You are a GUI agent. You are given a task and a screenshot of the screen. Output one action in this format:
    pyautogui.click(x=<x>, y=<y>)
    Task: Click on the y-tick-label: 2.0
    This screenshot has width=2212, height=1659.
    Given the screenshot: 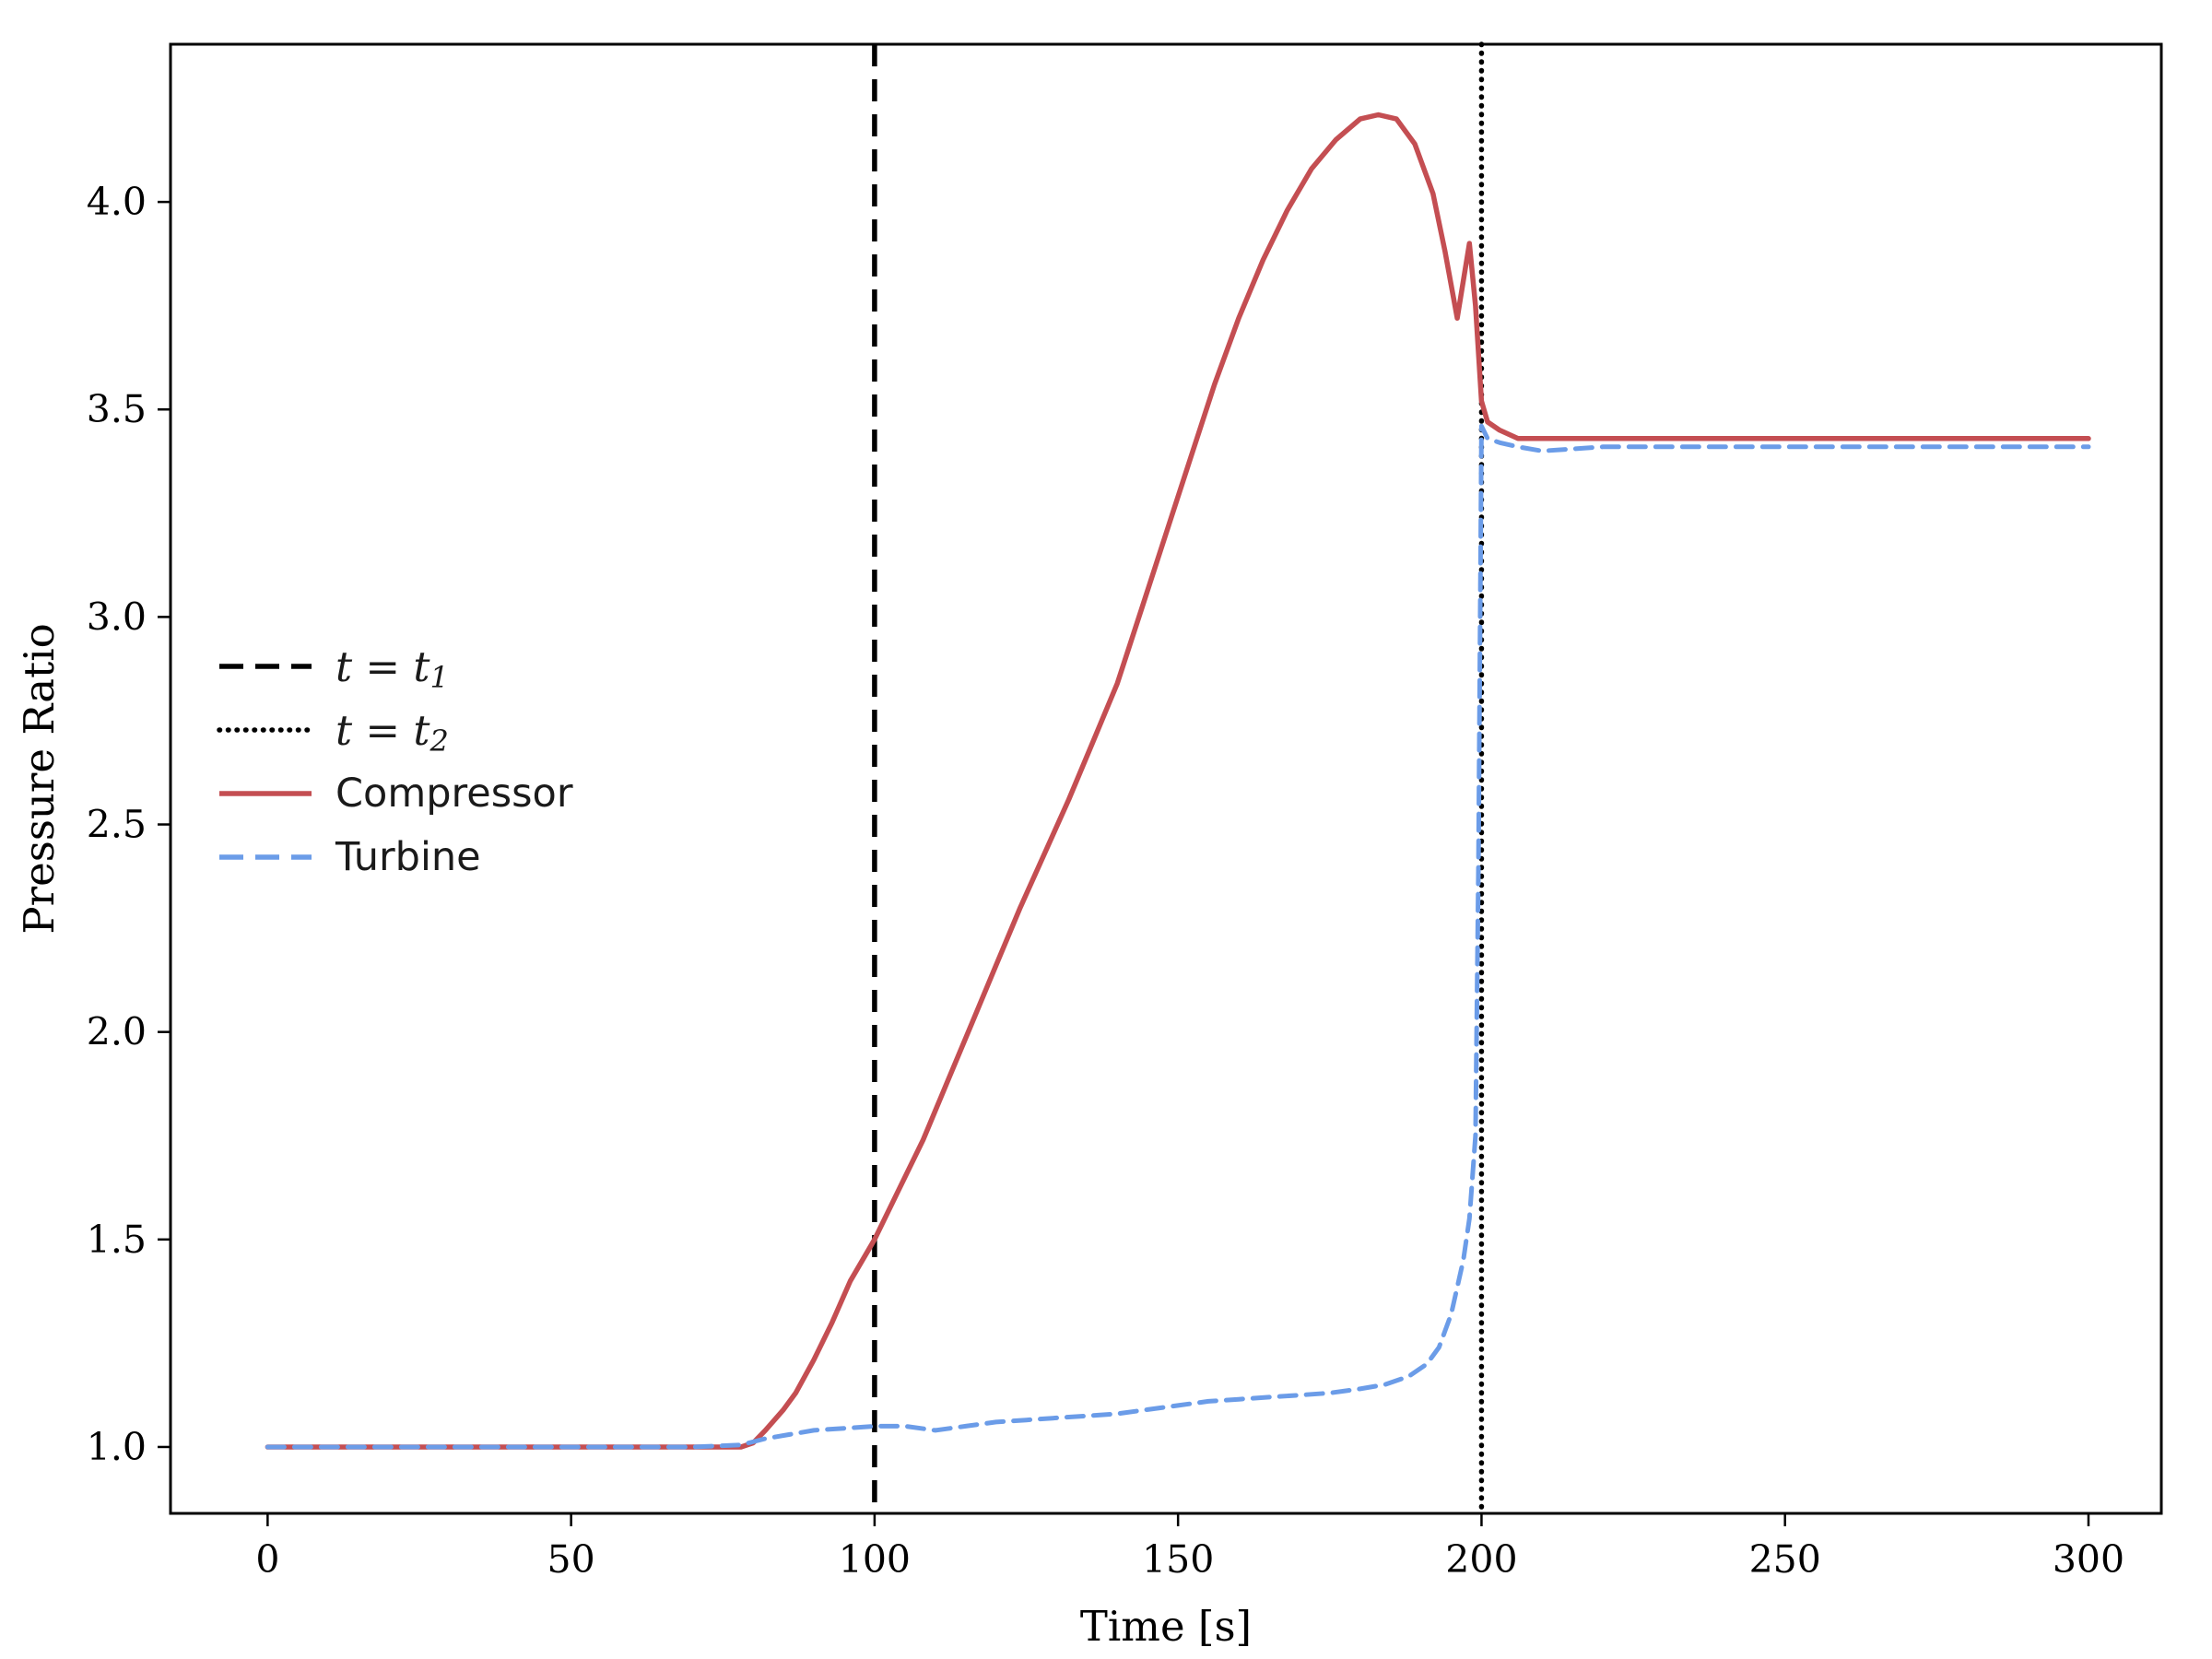 What is the action you would take?
    pyautogui.click(x=117, y=1032)
    